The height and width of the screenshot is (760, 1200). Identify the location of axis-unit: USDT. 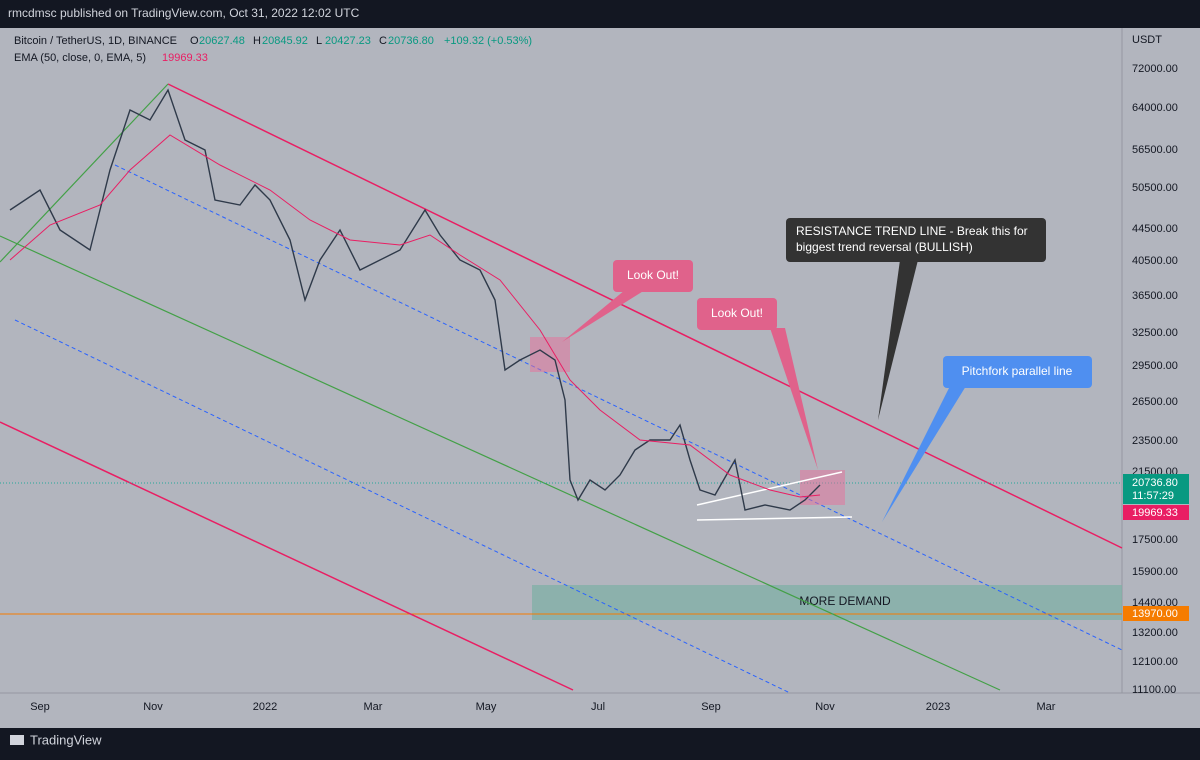
(1147, 40).